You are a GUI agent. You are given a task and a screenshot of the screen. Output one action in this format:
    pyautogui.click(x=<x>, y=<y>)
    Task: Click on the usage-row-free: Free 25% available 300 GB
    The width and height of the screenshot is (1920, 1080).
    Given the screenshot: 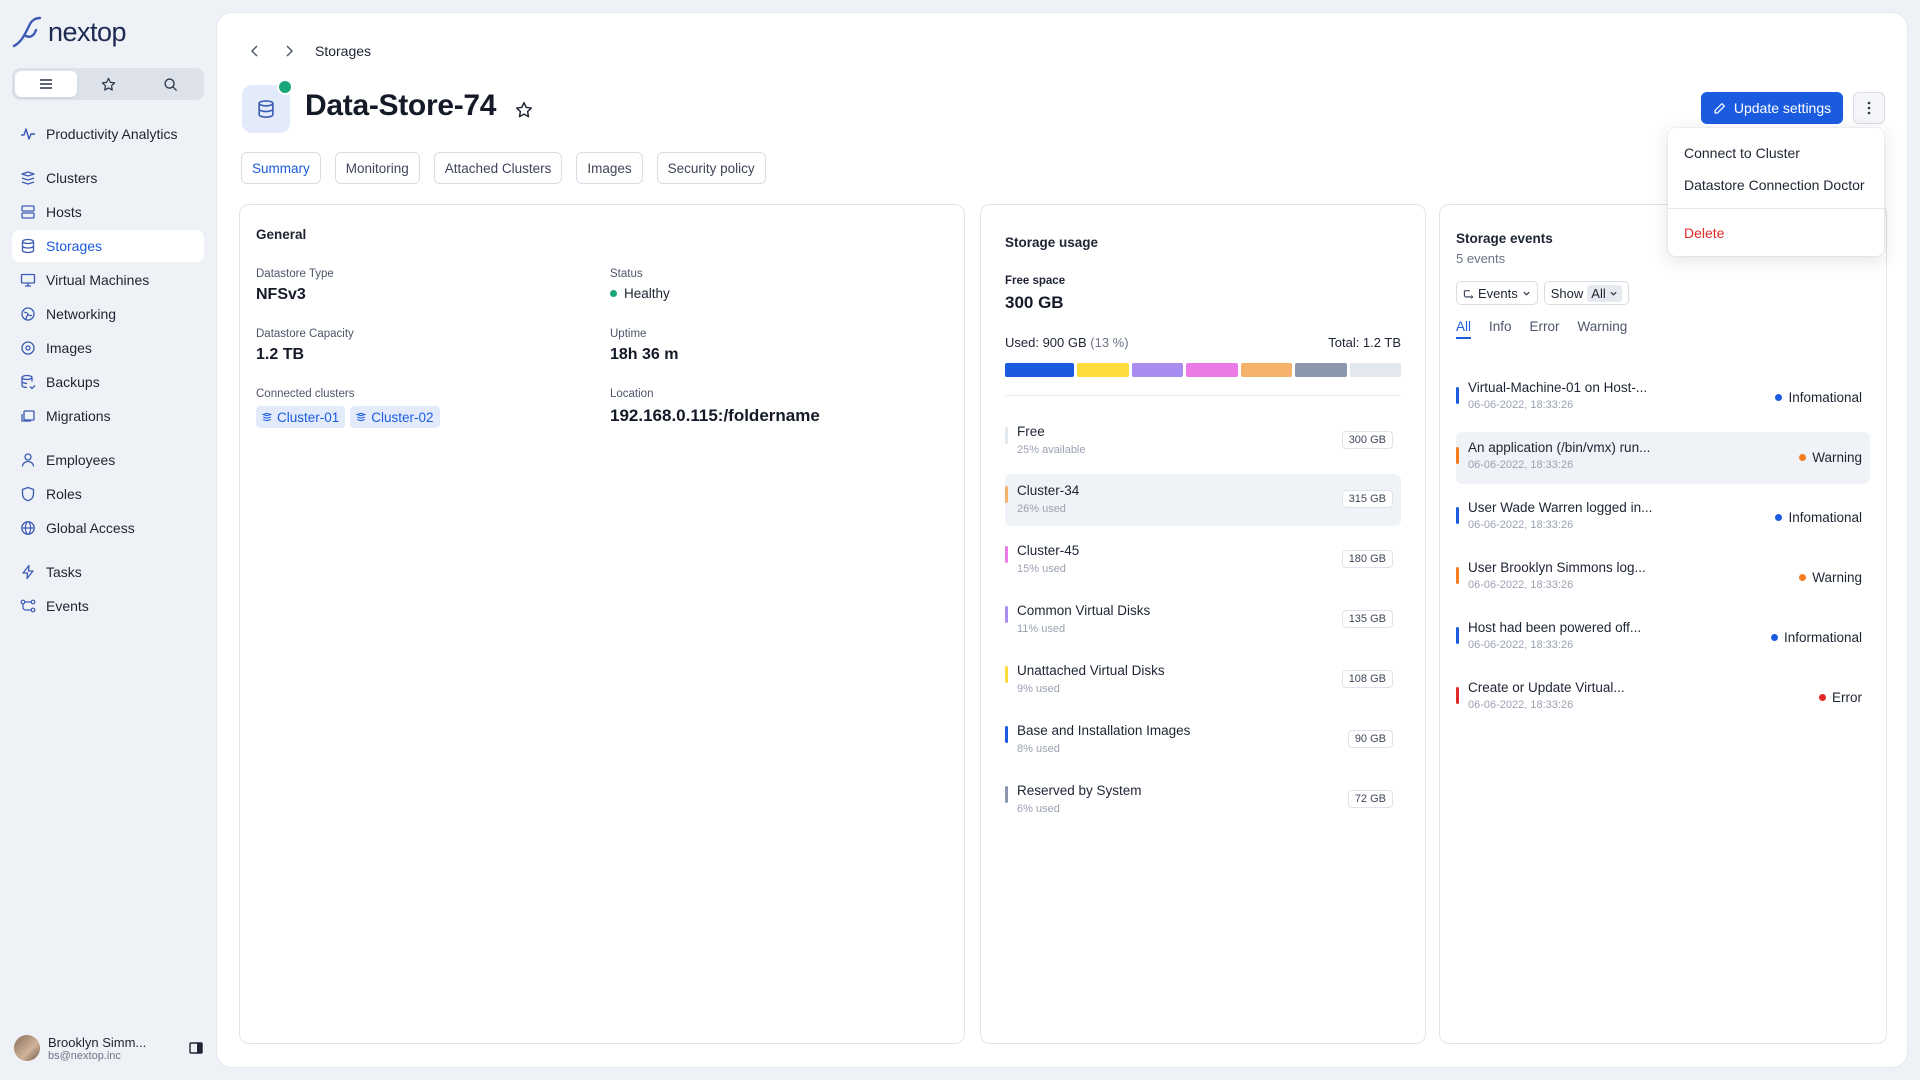 What is the action you would take?
    pyautogui.click(x=1203, y=441)
    